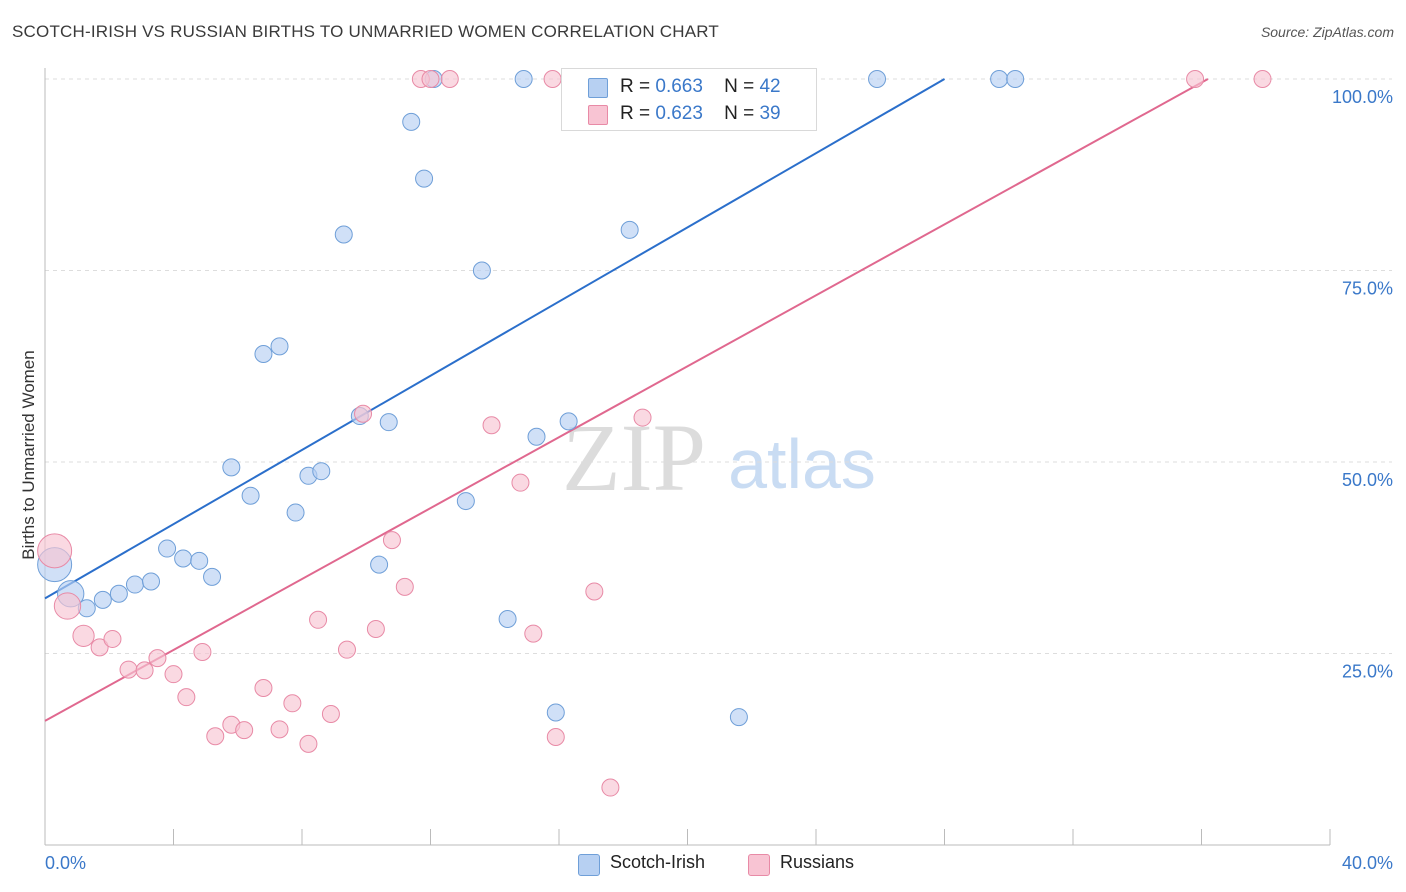 This screenshot has width=1406, height=892. What do you see at coordinates (679, 113) in the screenshot?
I see `legend-r-value: 0.623` at bounding box center [679, 113].